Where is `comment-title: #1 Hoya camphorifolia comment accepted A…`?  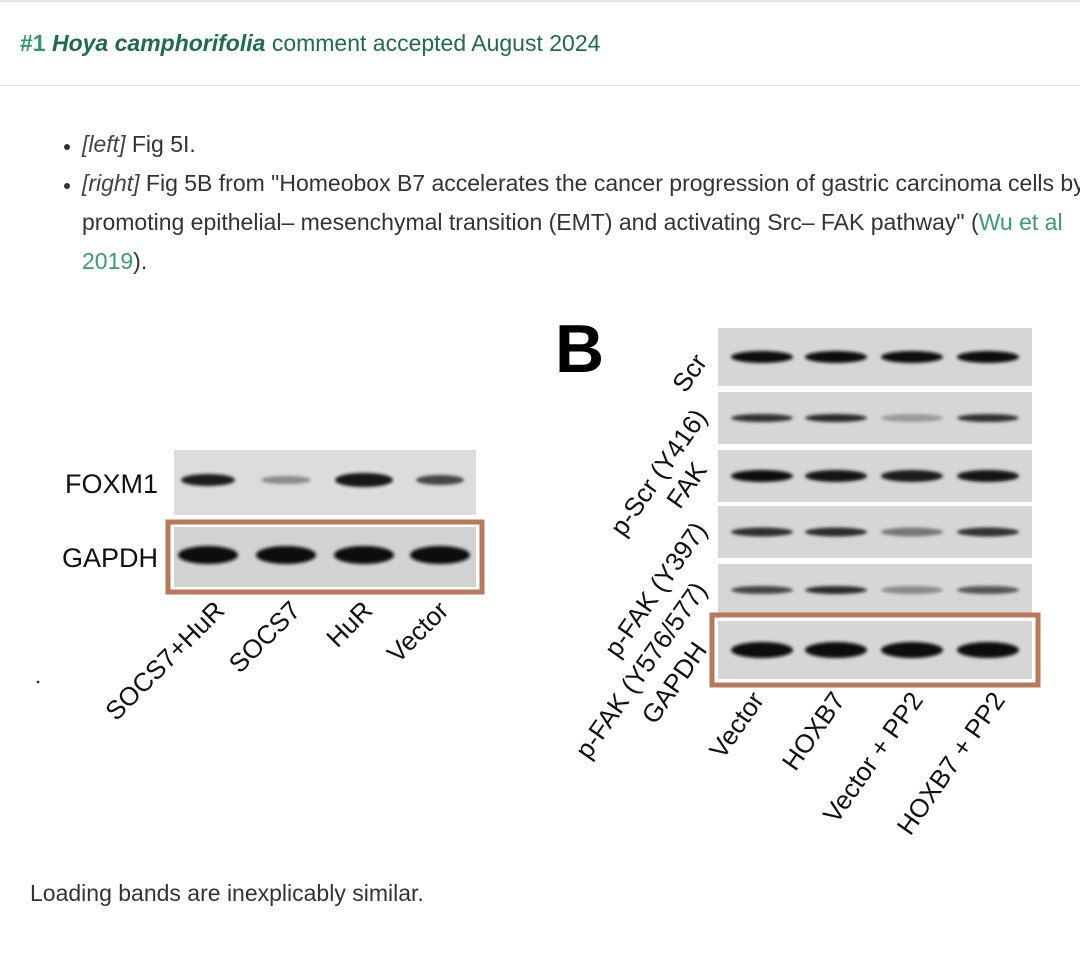 comment-title: #1 Hoya camphorifolia comment accepted A… is located at coordinates (310, 43).